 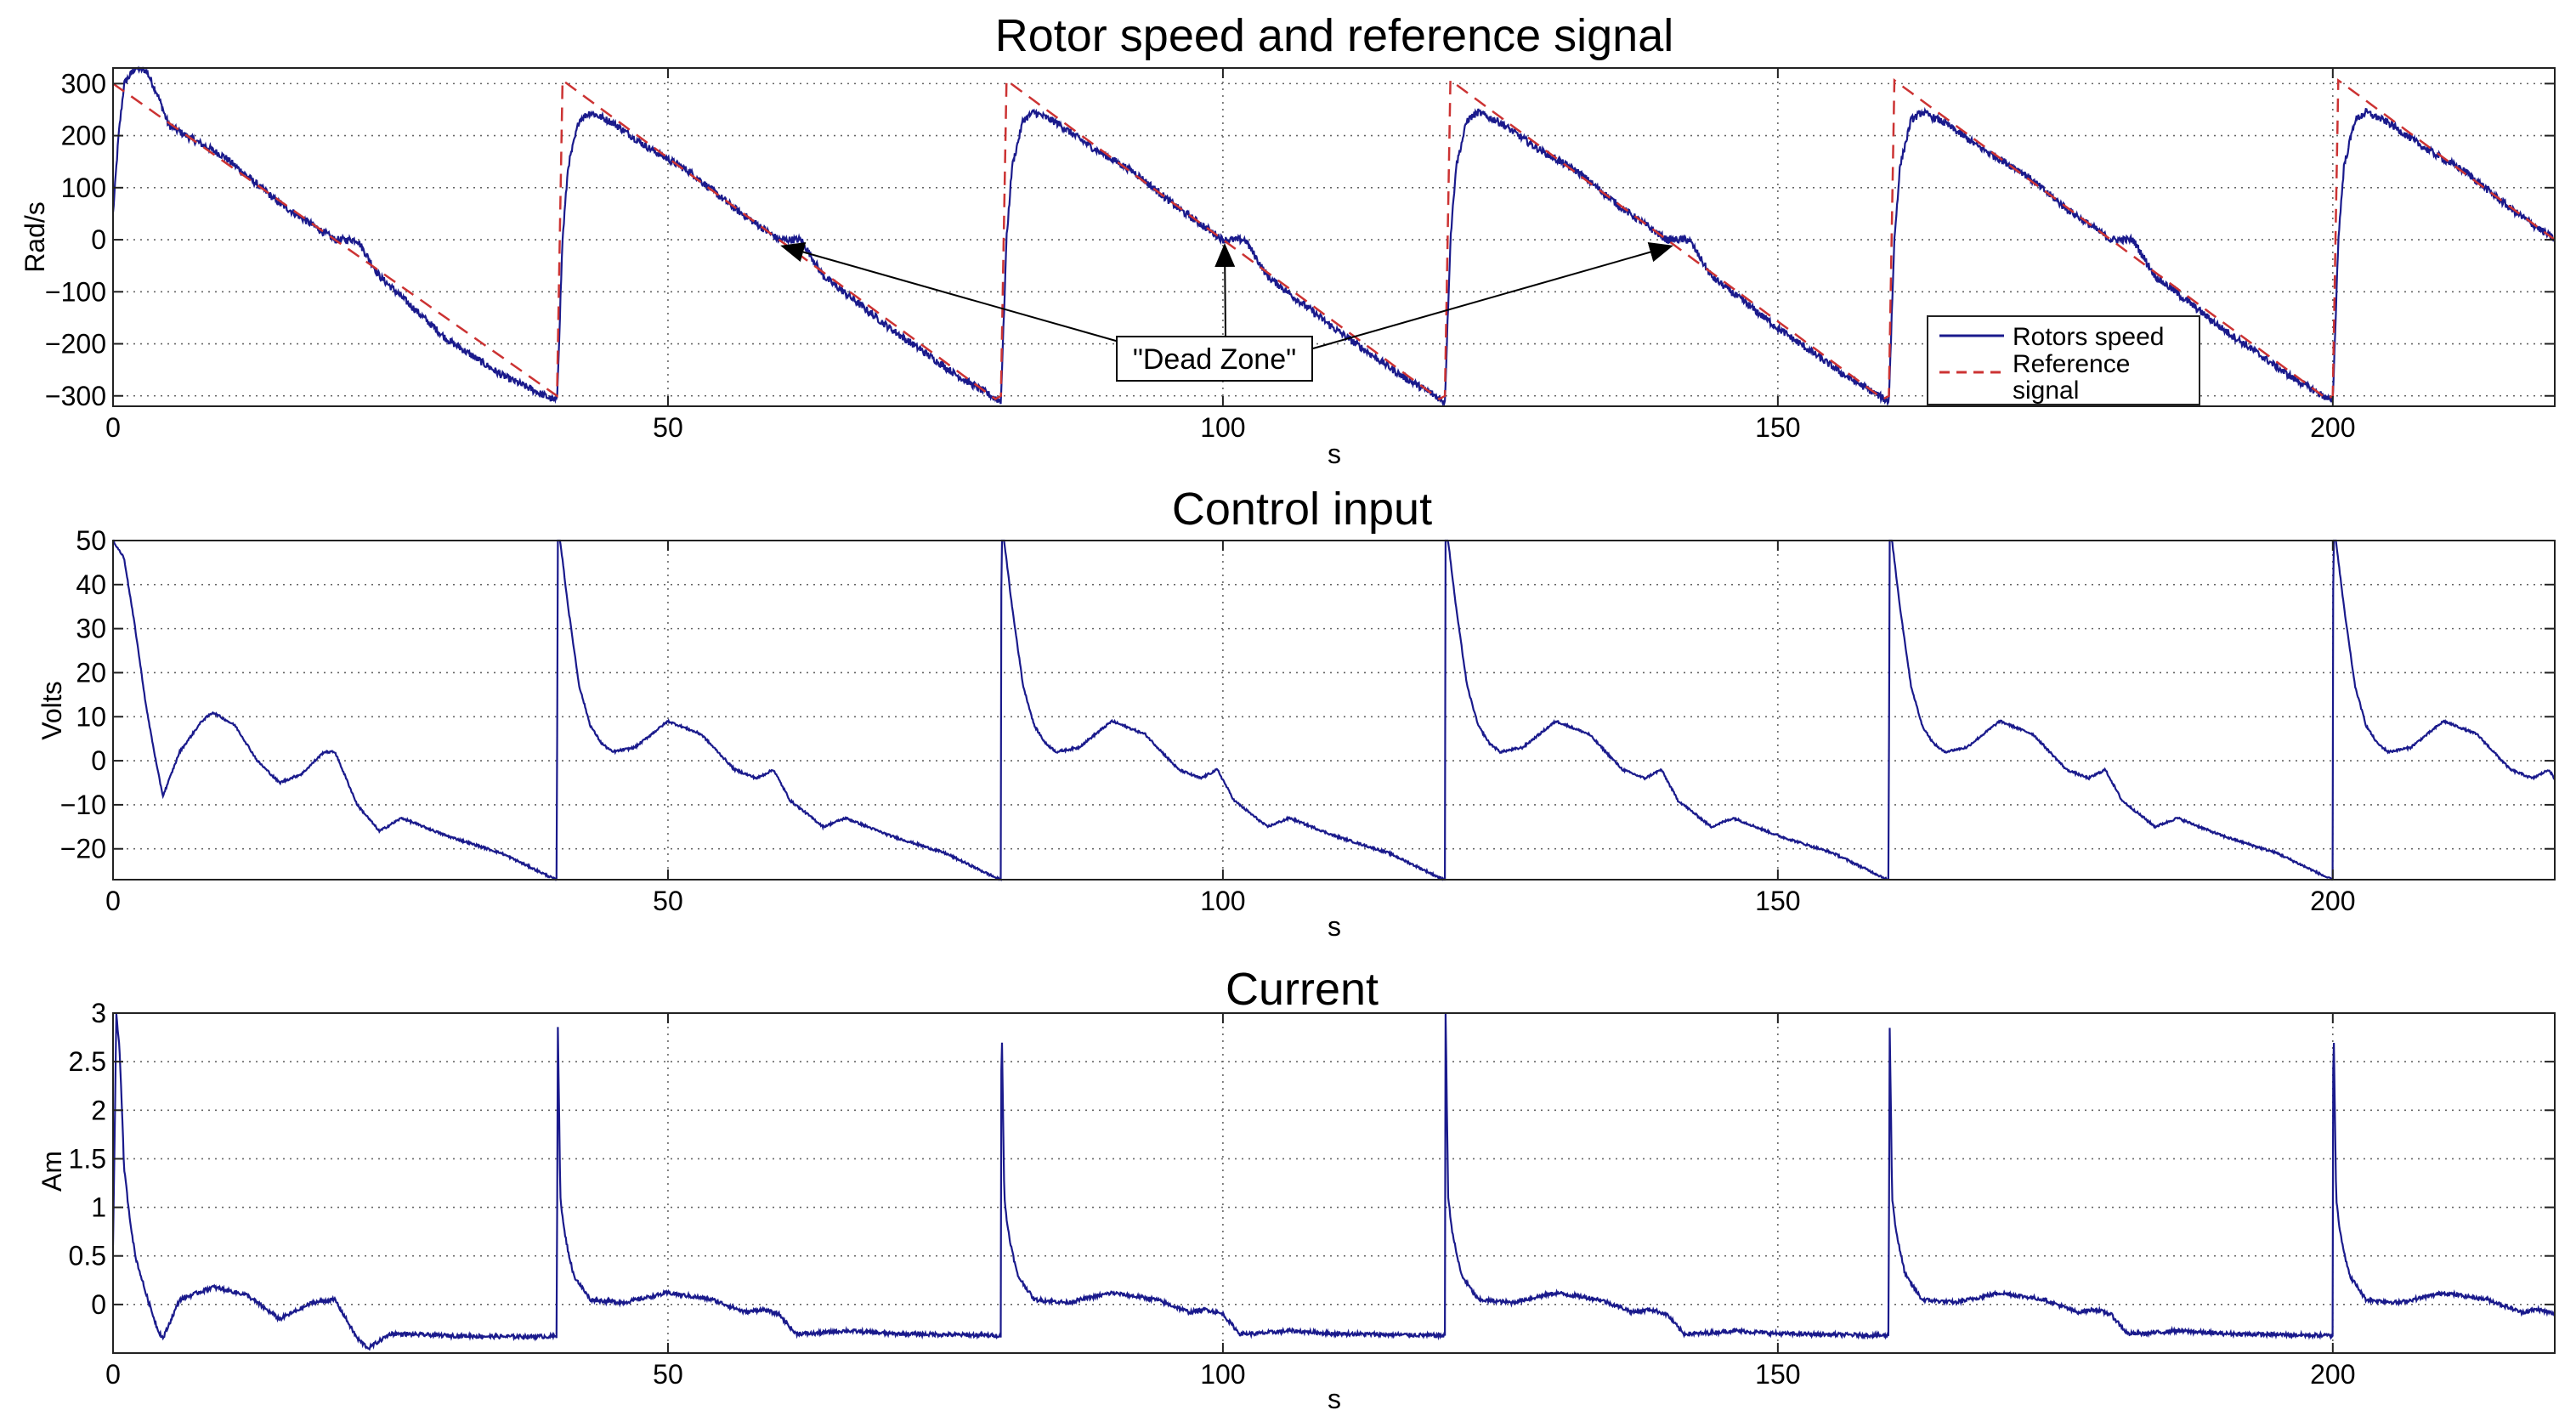 I want to click on legend-rotor-speed-label: Rotors speed, so click(x=2088, y=337).